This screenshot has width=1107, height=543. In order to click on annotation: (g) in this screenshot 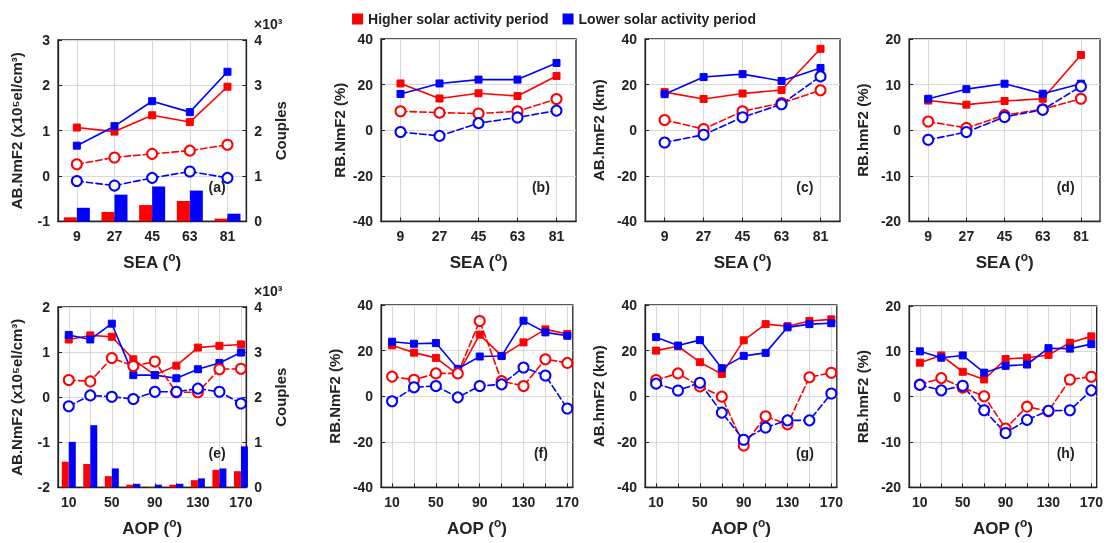, I will do `click(804, 453)`.